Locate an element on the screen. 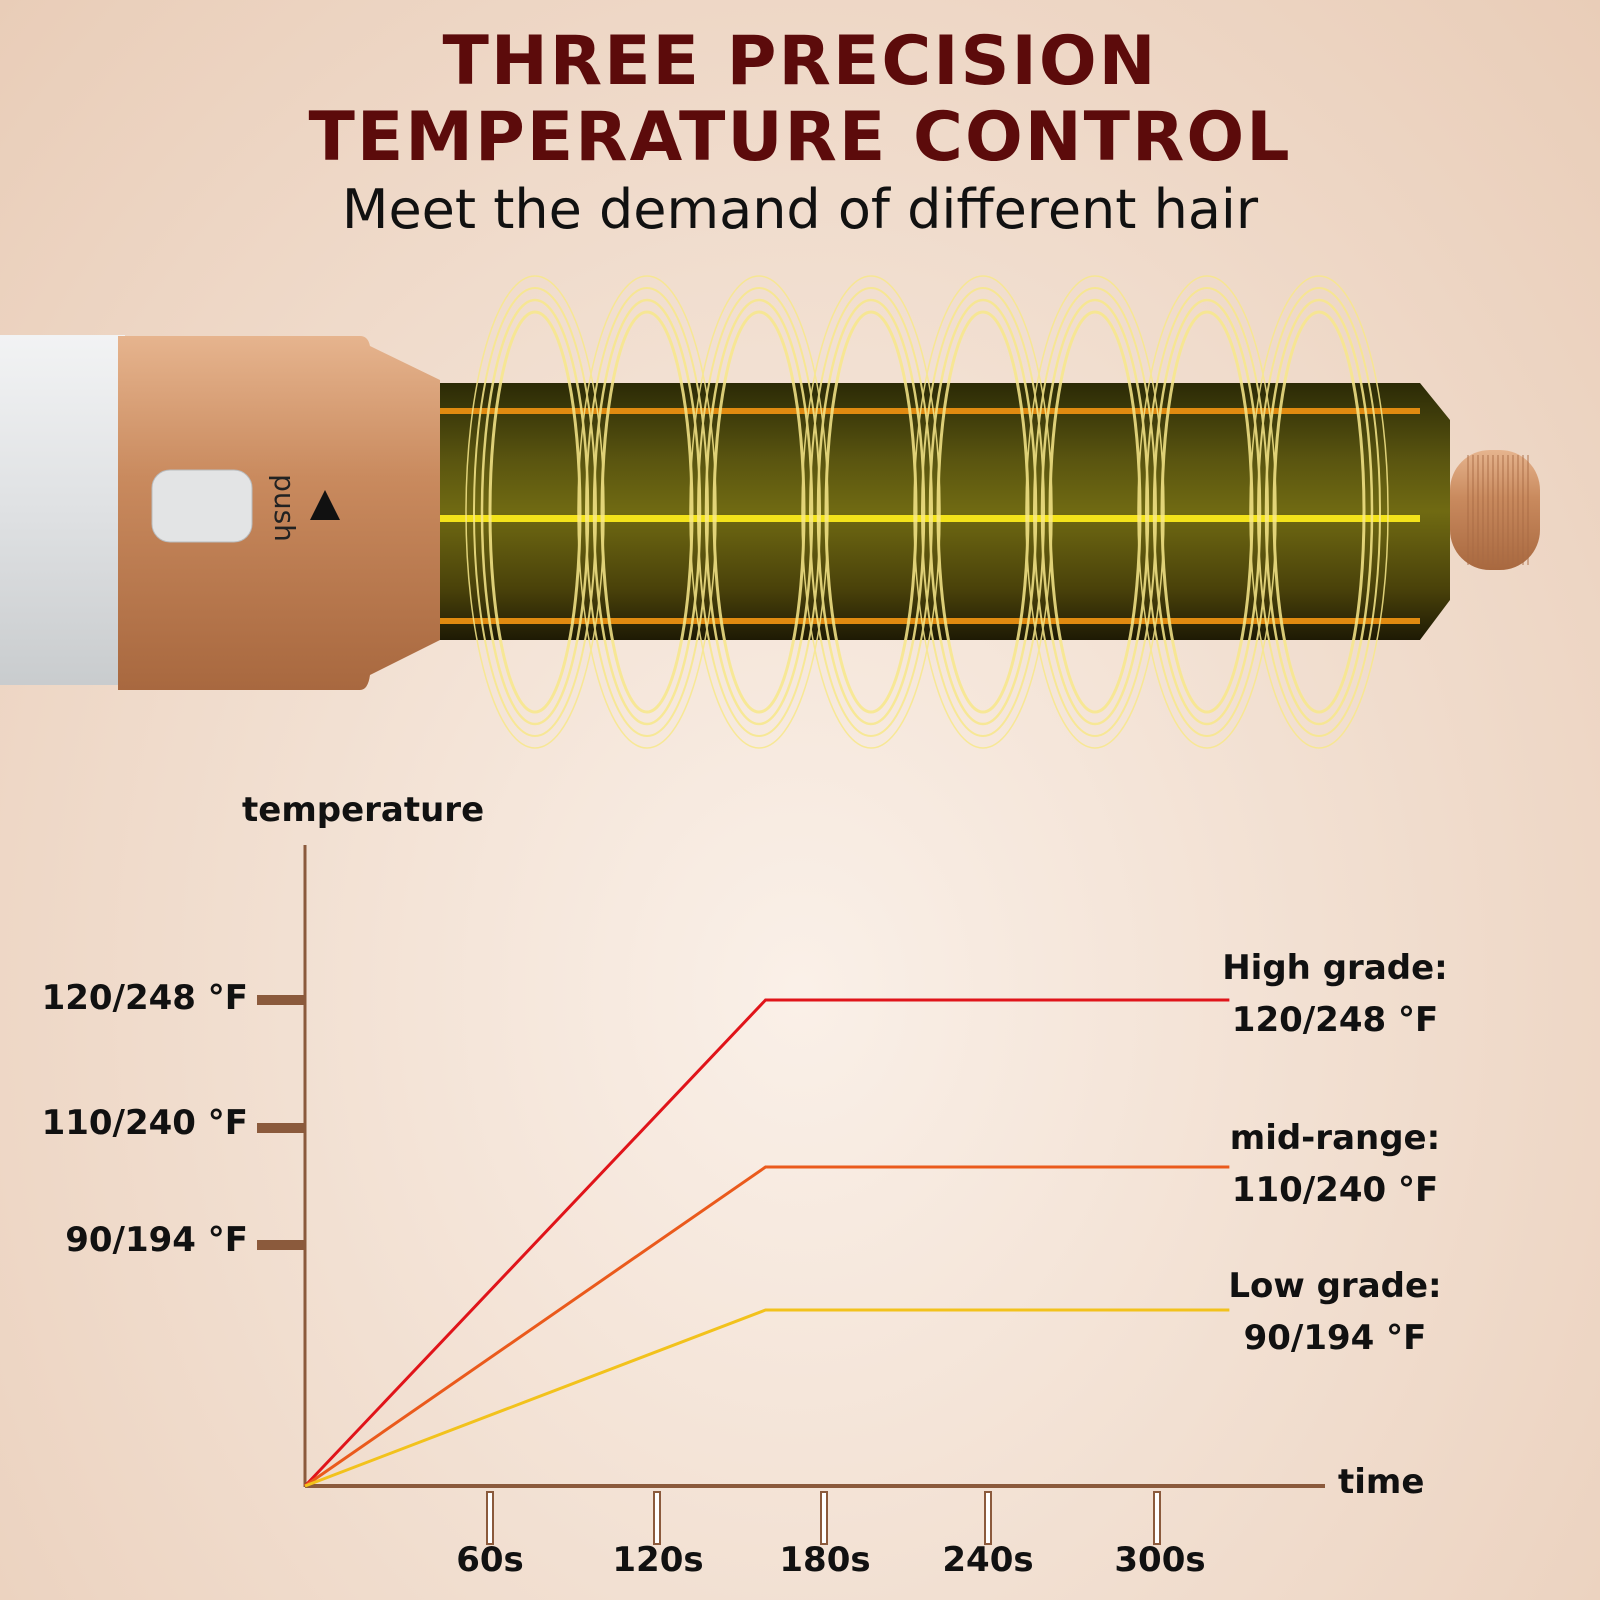 The height and width of the screenshot is (1600, 1600). title-line-2: TEMPERATURE CONTROL is located at coordinates (800, 137).